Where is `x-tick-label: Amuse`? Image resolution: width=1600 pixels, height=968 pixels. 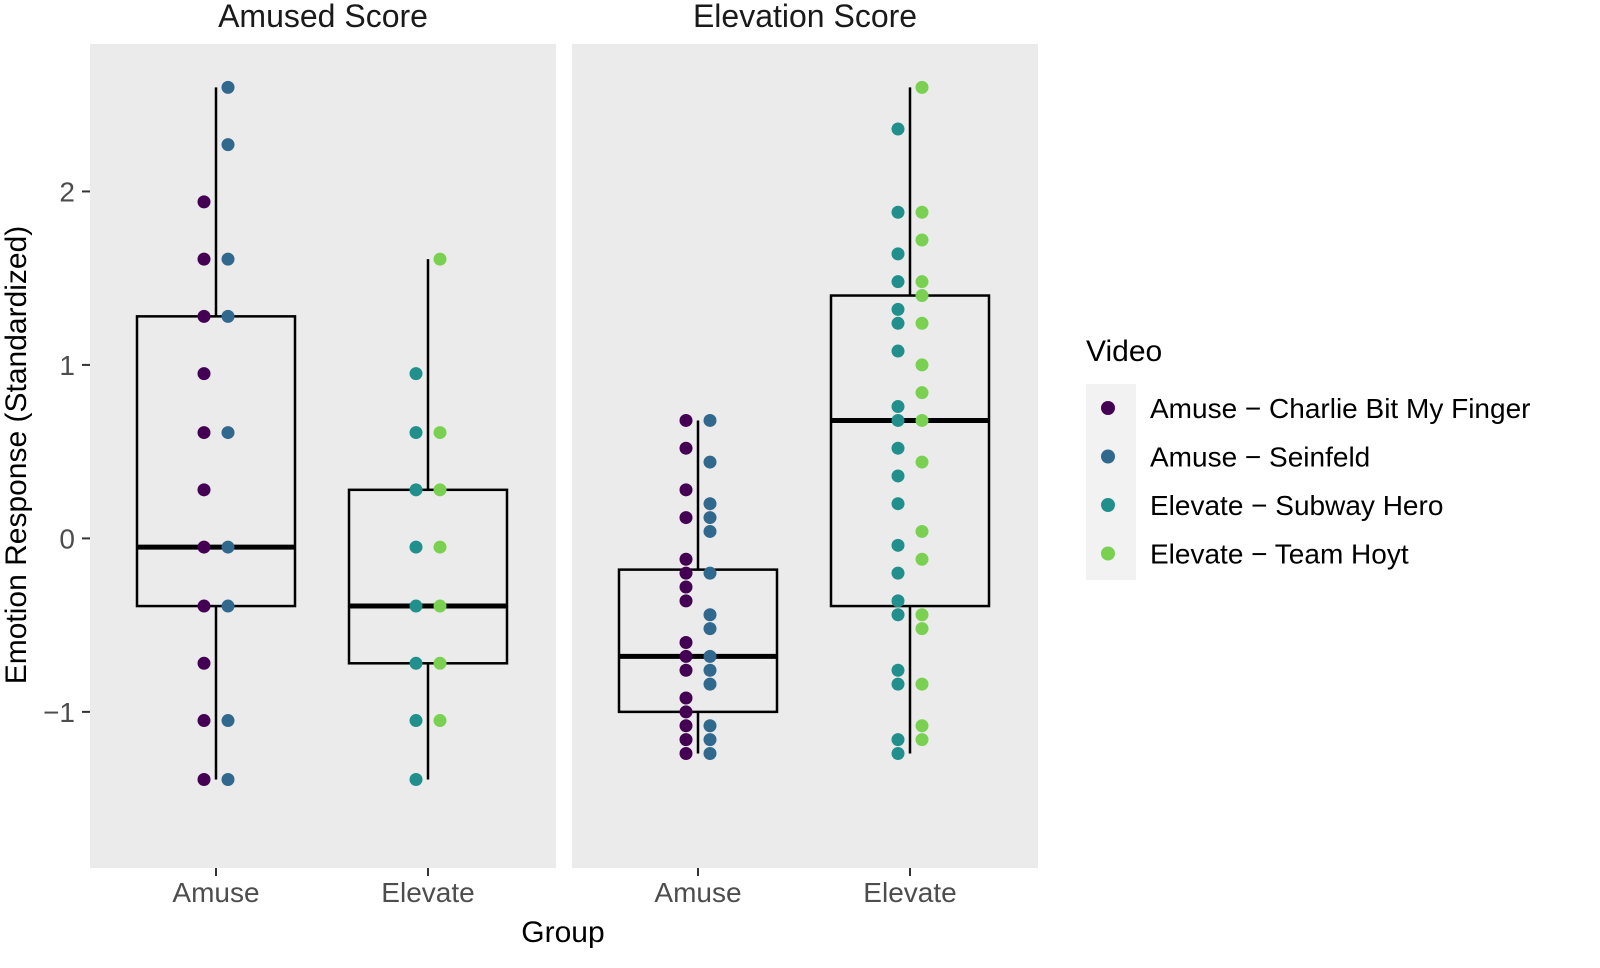
x-tick-label: Amuse is located at coordinates (215, 892).